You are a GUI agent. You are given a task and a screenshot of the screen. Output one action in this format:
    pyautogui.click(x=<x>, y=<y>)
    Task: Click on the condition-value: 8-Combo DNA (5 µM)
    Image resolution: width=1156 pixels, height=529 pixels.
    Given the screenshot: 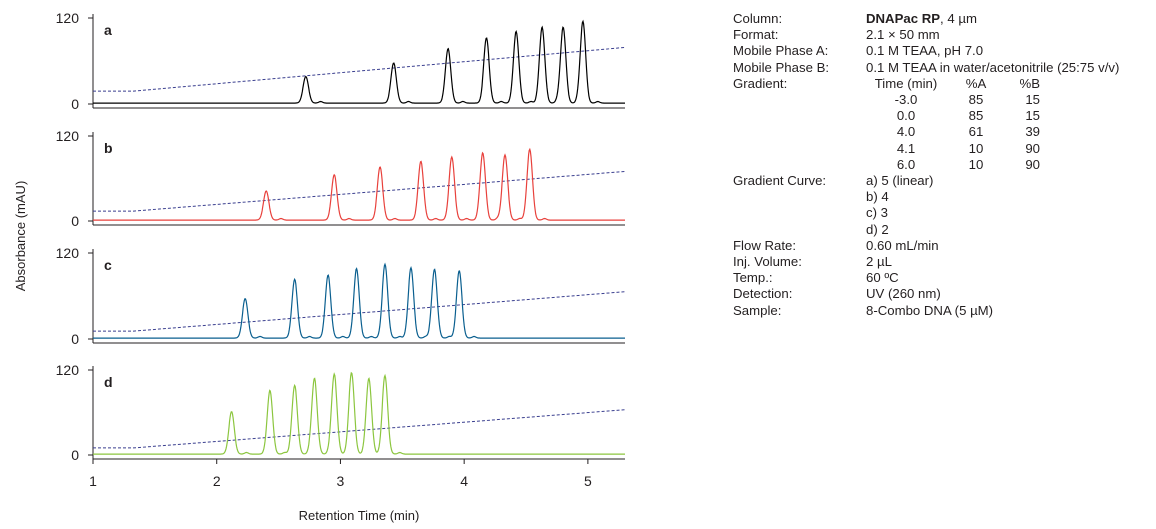 What is the action you would take?
    pyautogui.click(x=930, y=310)
    